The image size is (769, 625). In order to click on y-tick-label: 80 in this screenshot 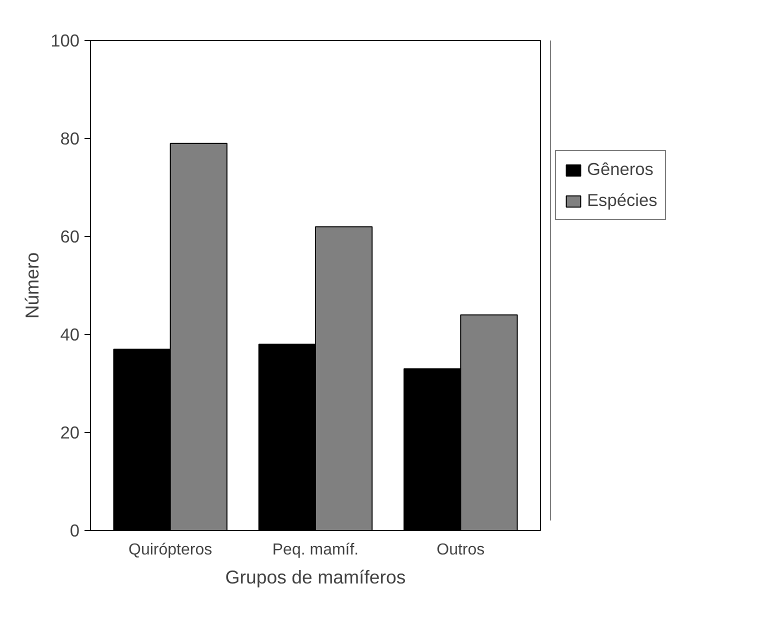, I will do `click(70, 138)`.